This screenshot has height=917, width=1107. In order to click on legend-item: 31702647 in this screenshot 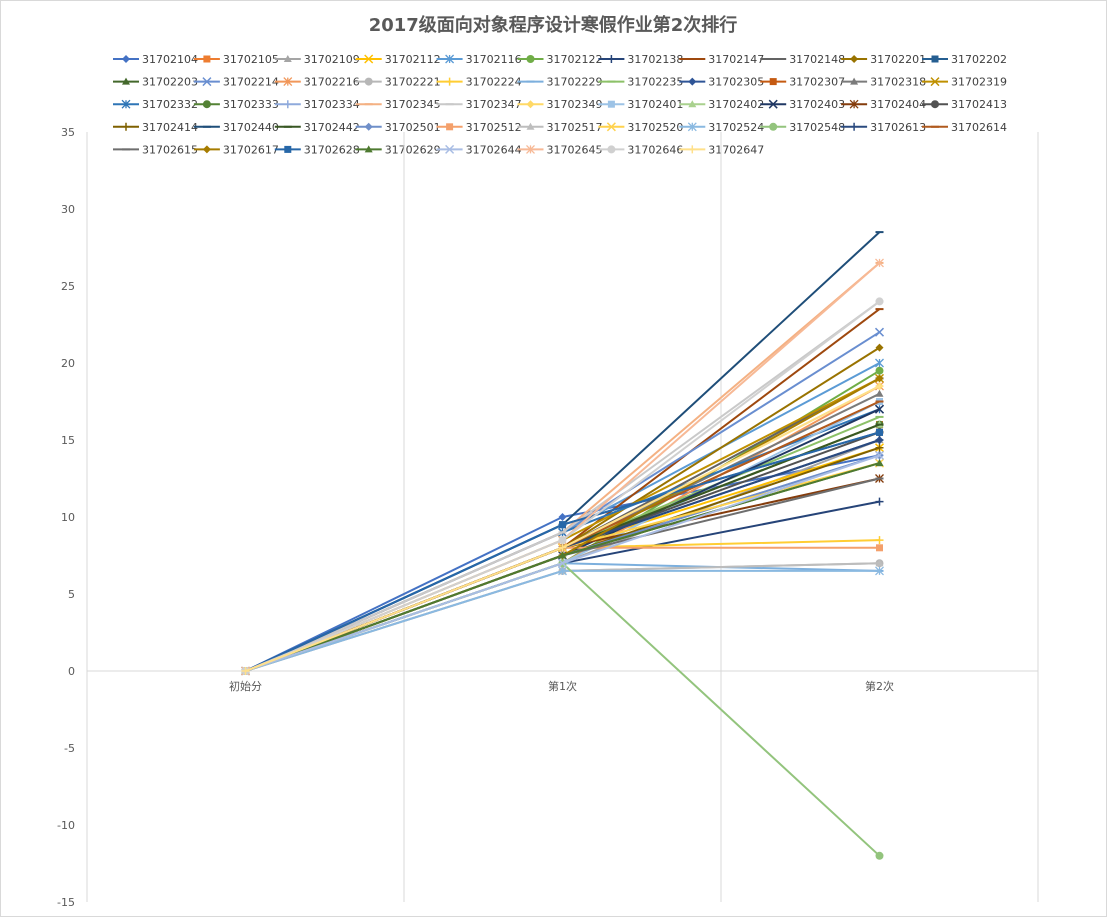, I will do `click(721, 149)`.